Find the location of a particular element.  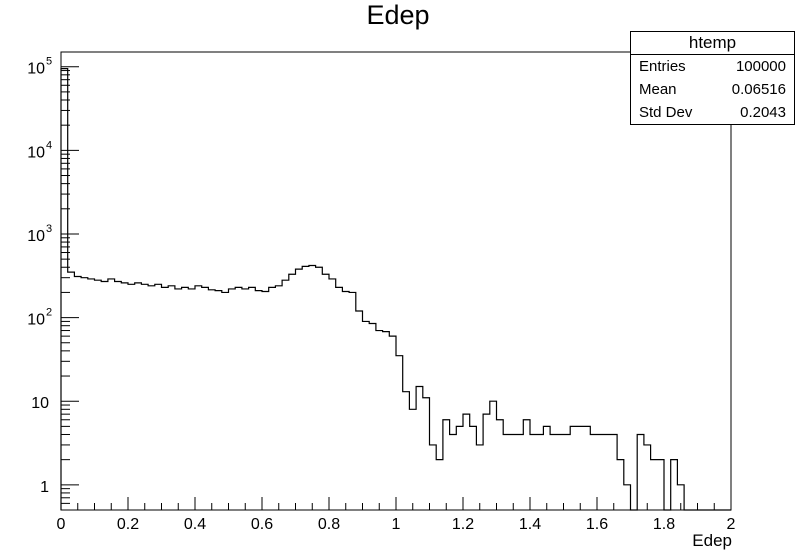

y-tick-exponent: 4 is located at coordinates (49, 145).